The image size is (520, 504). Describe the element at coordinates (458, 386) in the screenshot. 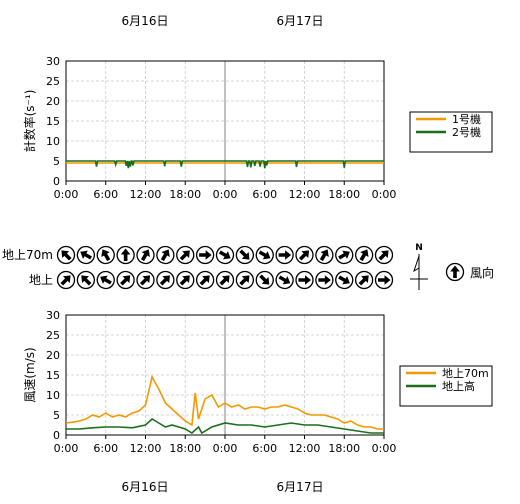

I see `legend-label-1: 地上高` at that location.